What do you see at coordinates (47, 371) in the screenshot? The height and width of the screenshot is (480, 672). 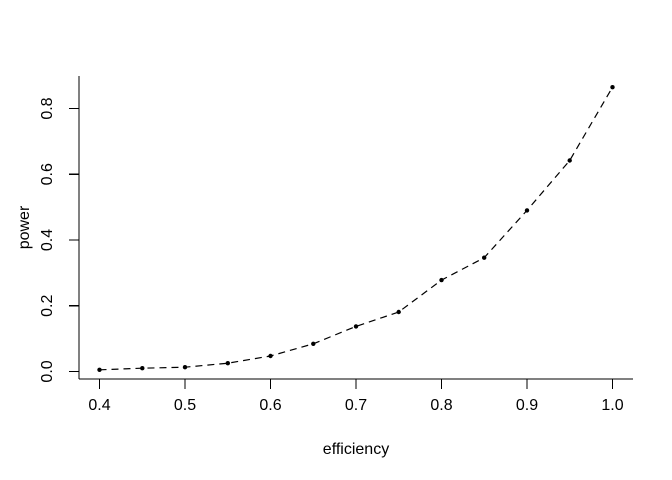 I see `y-tick-label: 0.0` at bounding box center [47, 371].